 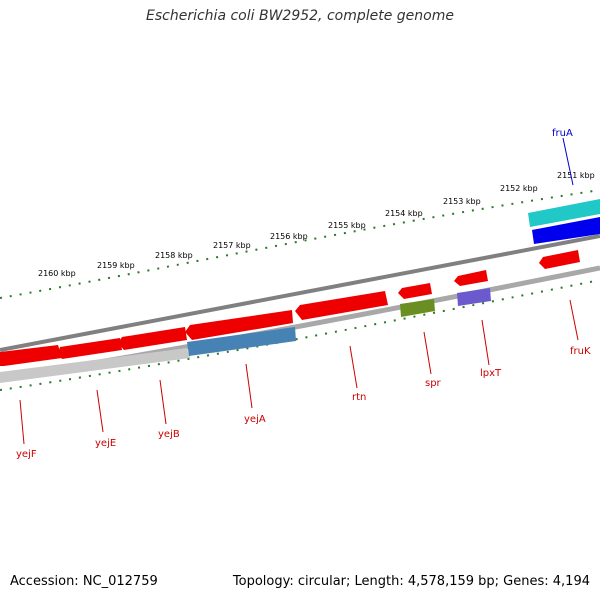 What do you see at coordinates (427, 353) in the screenshot?
I see `callout-spr` at bounding box center [427, 353].